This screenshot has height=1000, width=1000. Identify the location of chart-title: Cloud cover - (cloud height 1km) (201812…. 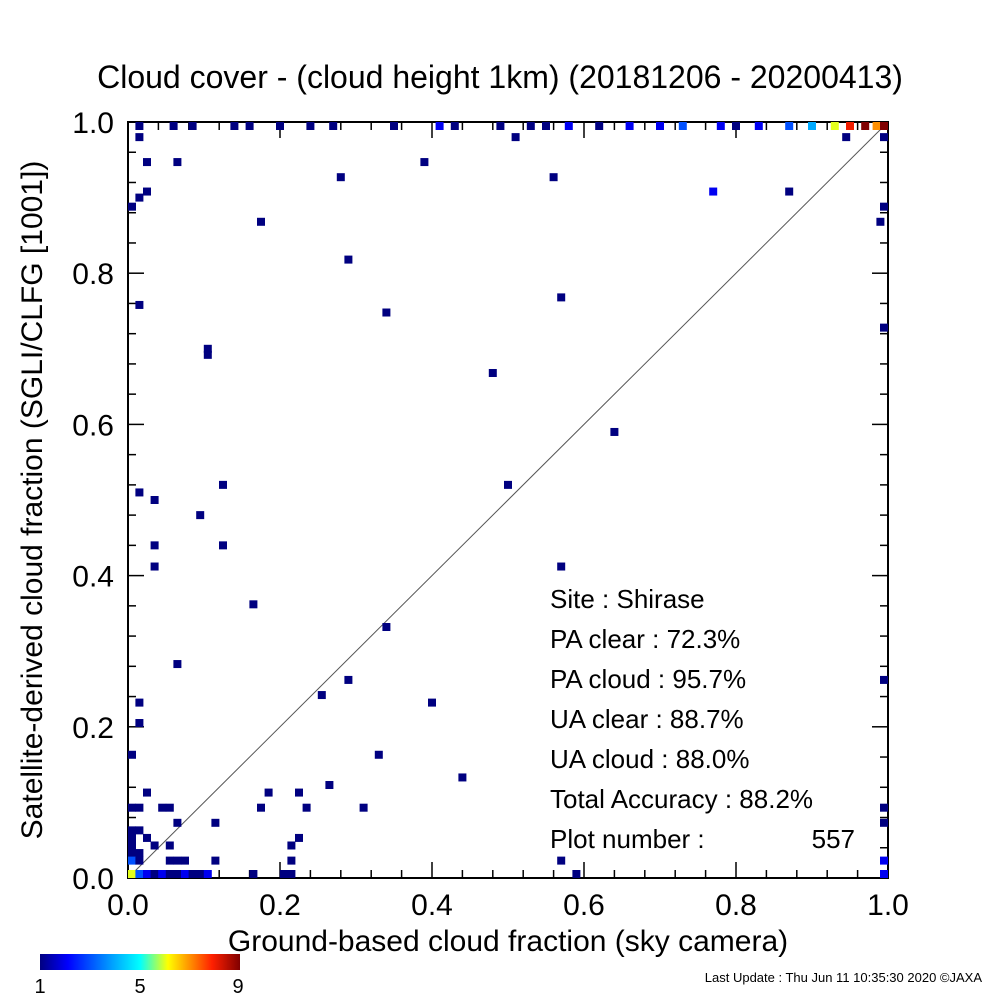
(500, 77).